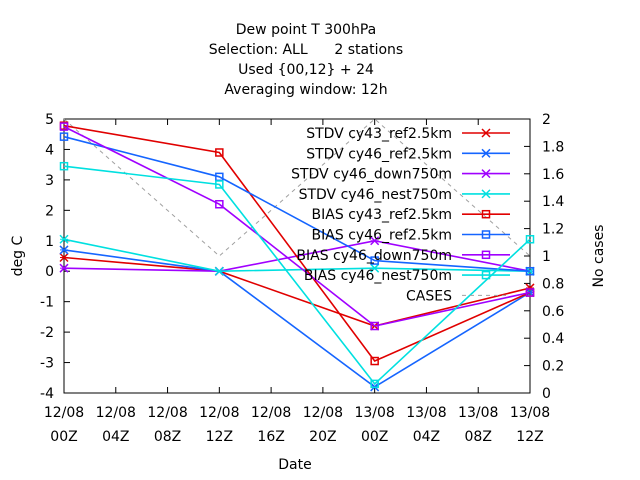  I want to click on y-tick-label: -2, so click(47, 333).